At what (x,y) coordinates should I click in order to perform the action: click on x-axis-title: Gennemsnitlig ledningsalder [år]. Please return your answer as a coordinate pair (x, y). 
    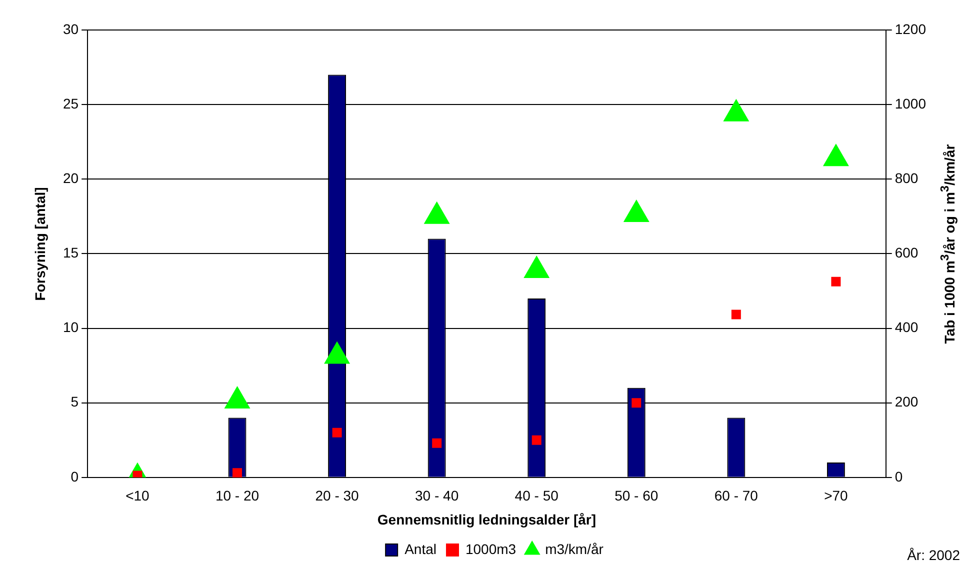
    Looking at the image, I should click on (486, 519).